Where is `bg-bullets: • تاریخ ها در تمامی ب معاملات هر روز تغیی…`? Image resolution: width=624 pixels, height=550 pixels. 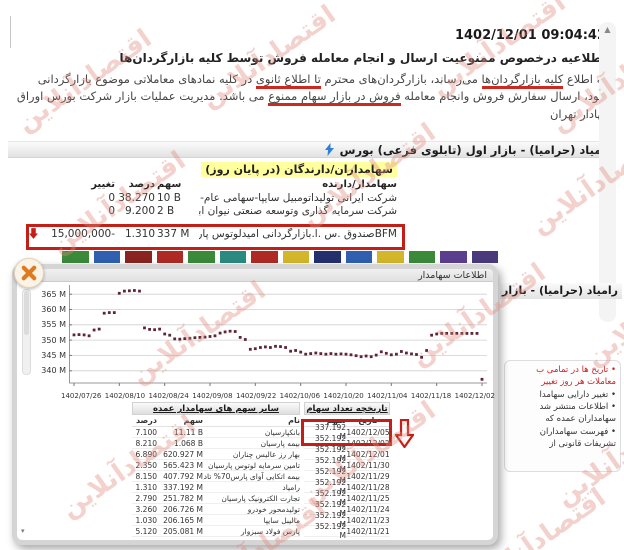
bg-bullets: • تاریخ ها در تمامی ب معاملات هر روز تغیی… is located at coordinates (562, 407).